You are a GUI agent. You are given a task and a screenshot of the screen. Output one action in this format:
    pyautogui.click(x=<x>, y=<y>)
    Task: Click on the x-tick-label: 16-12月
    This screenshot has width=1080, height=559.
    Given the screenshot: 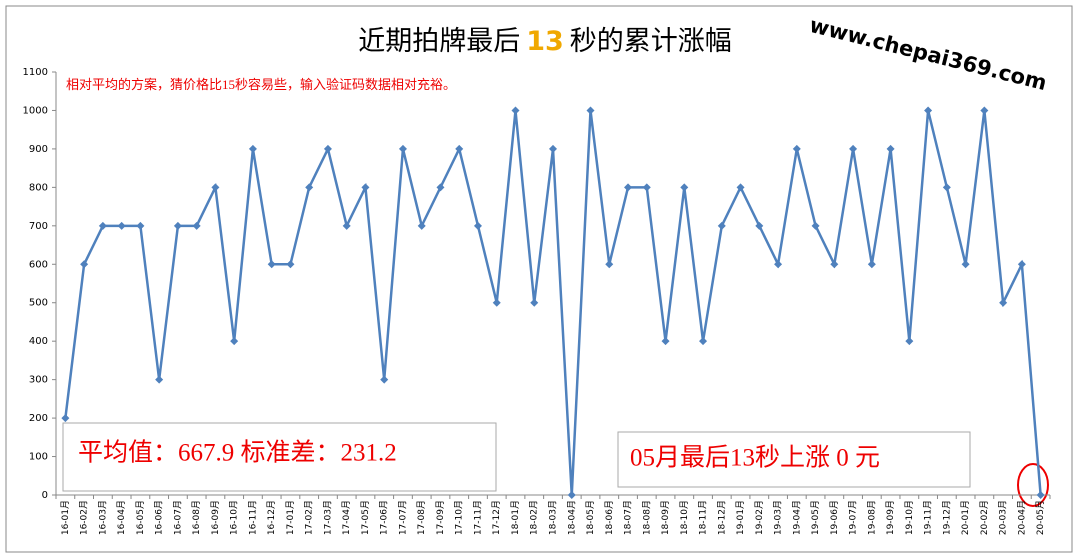 What is the action you would take?
    pyautogui.click(x=271, y=517)
    